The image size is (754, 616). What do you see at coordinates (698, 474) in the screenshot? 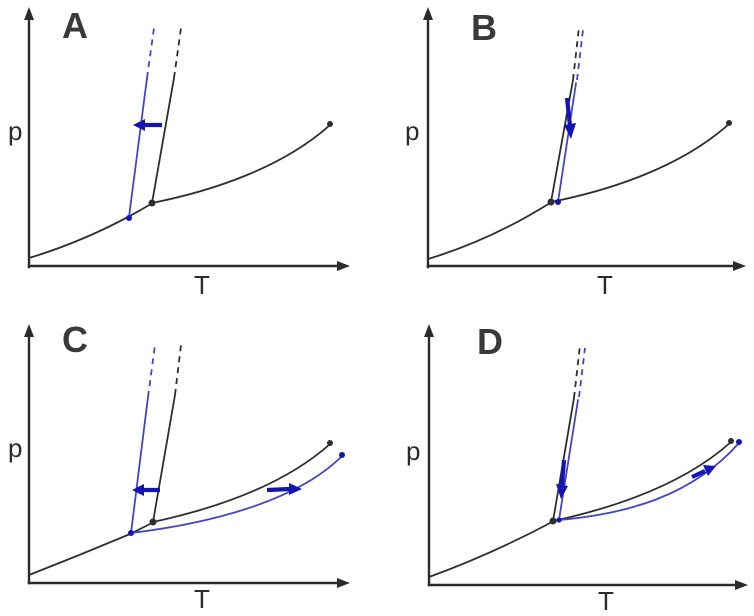
I see `shift-arrow-along-curve-icon` at bounding box center [698, 474].